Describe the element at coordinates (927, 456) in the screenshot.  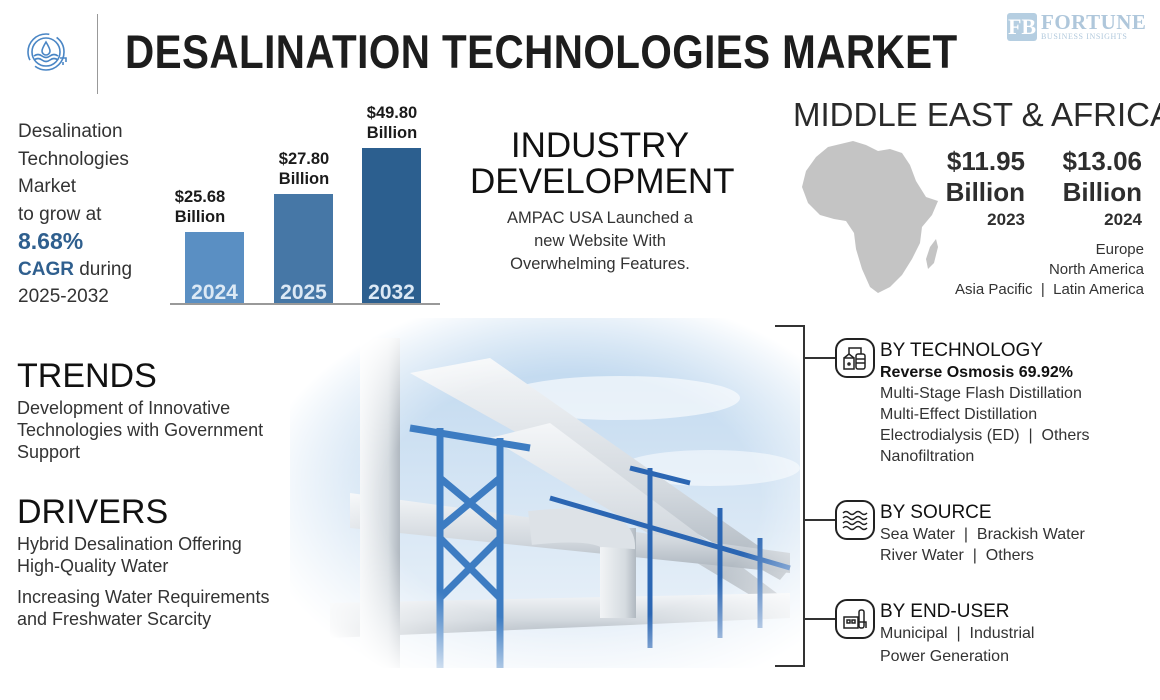
I see `segment-item: Nanofiltration` at that location.